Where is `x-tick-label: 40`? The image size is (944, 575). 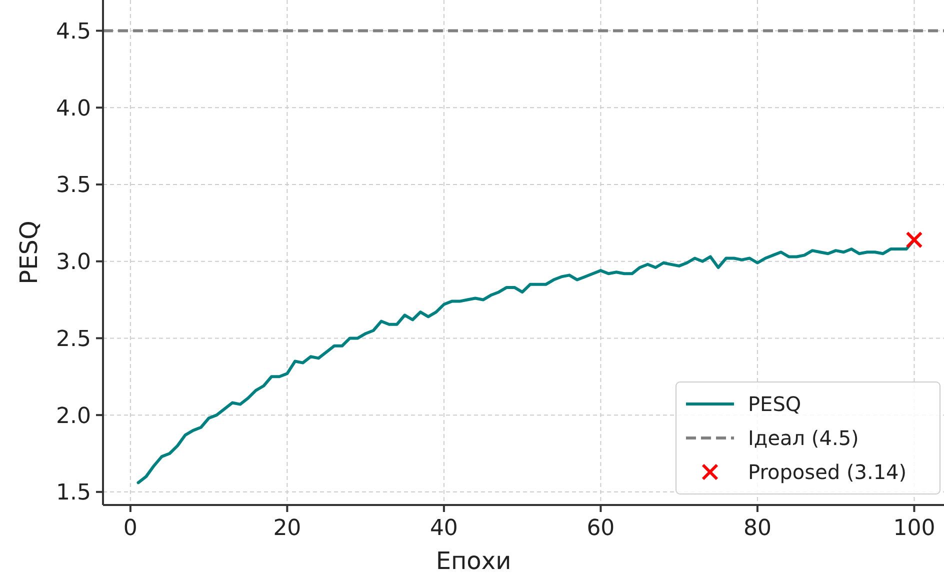
x-tick-label: 40 is located at coordinates (444, 528).